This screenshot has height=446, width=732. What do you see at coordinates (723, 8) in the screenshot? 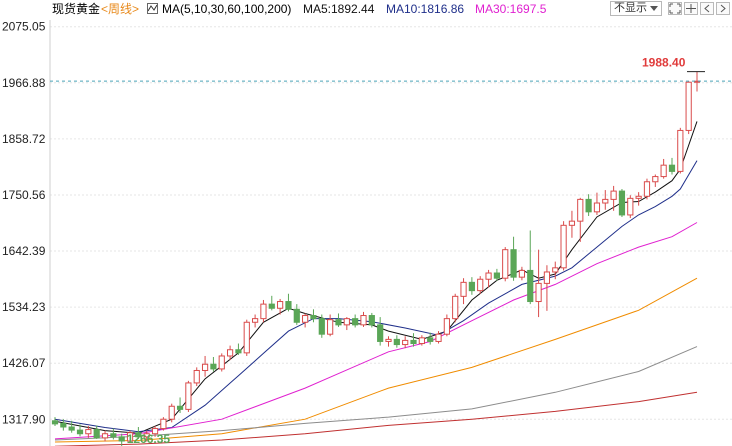
I see `chart-right-icon` at bounding box center [723, 8].